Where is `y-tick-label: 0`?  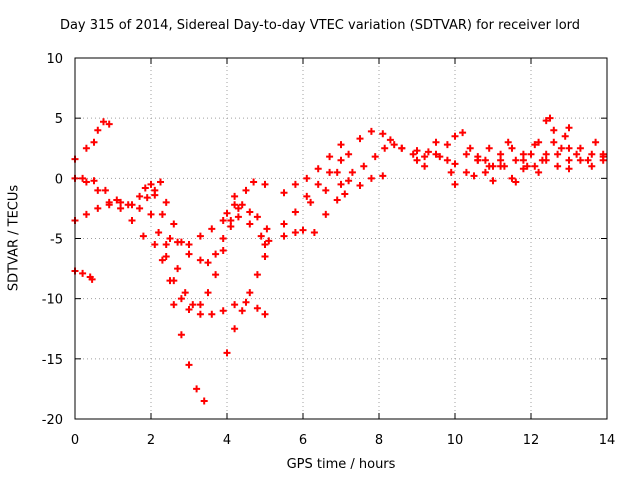
y-tick-label: 0 is located at coordinates (59, 179).